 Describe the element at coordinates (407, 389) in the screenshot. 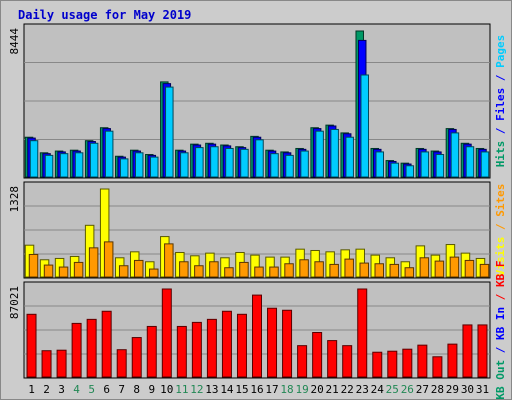

I see `x-tick-label: 26` at that location.